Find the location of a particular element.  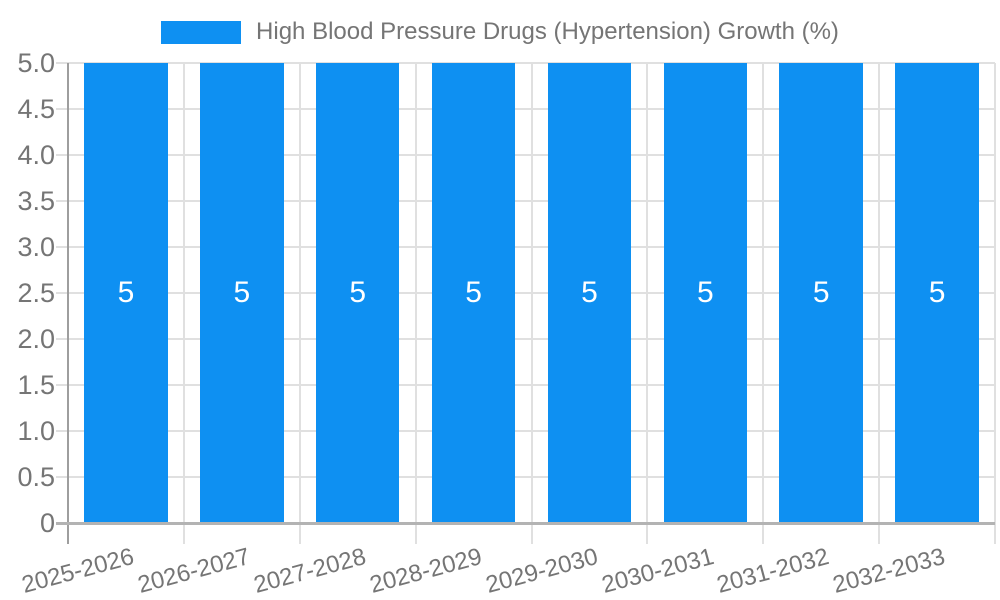

y-tick-label: 3.0 is located at coordinates (36, 247).